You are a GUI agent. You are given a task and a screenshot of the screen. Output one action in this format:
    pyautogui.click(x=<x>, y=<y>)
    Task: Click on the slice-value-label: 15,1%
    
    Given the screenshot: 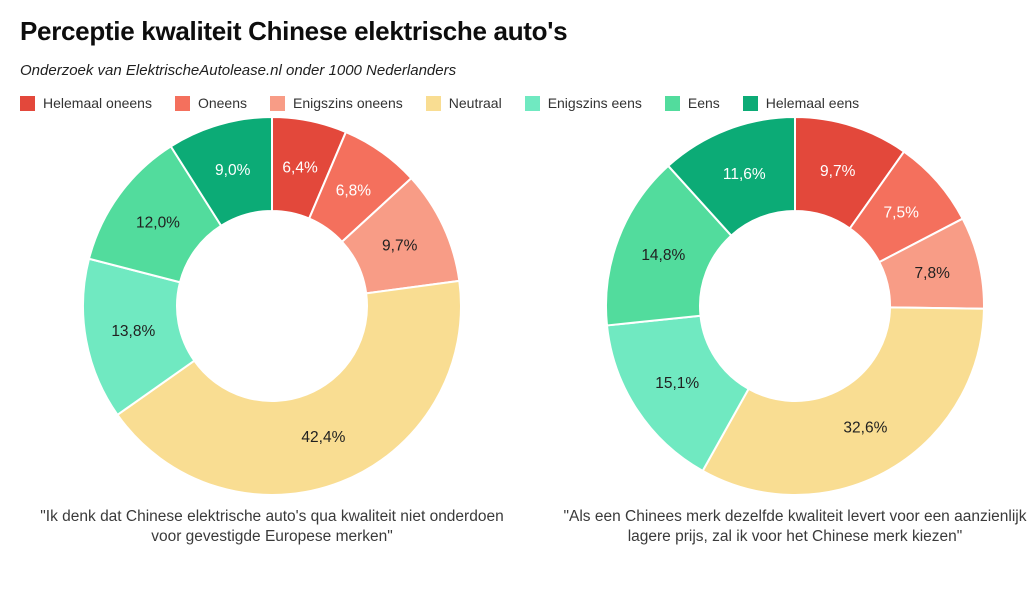 What is the action you would take?
    pyautogui.click(x=677, y=383)
    